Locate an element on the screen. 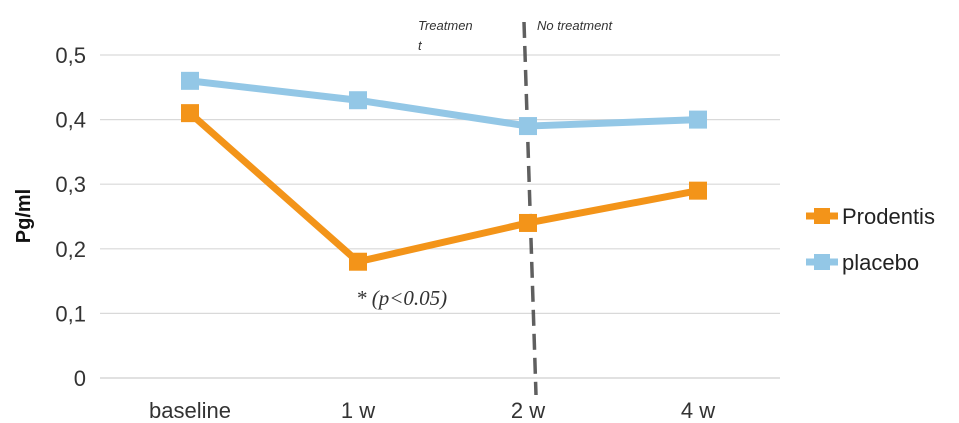 Image resolution: width=959 pixels, height=423 pixels. y-axis-label: Pg/ml is located at coordinates (24, 216).